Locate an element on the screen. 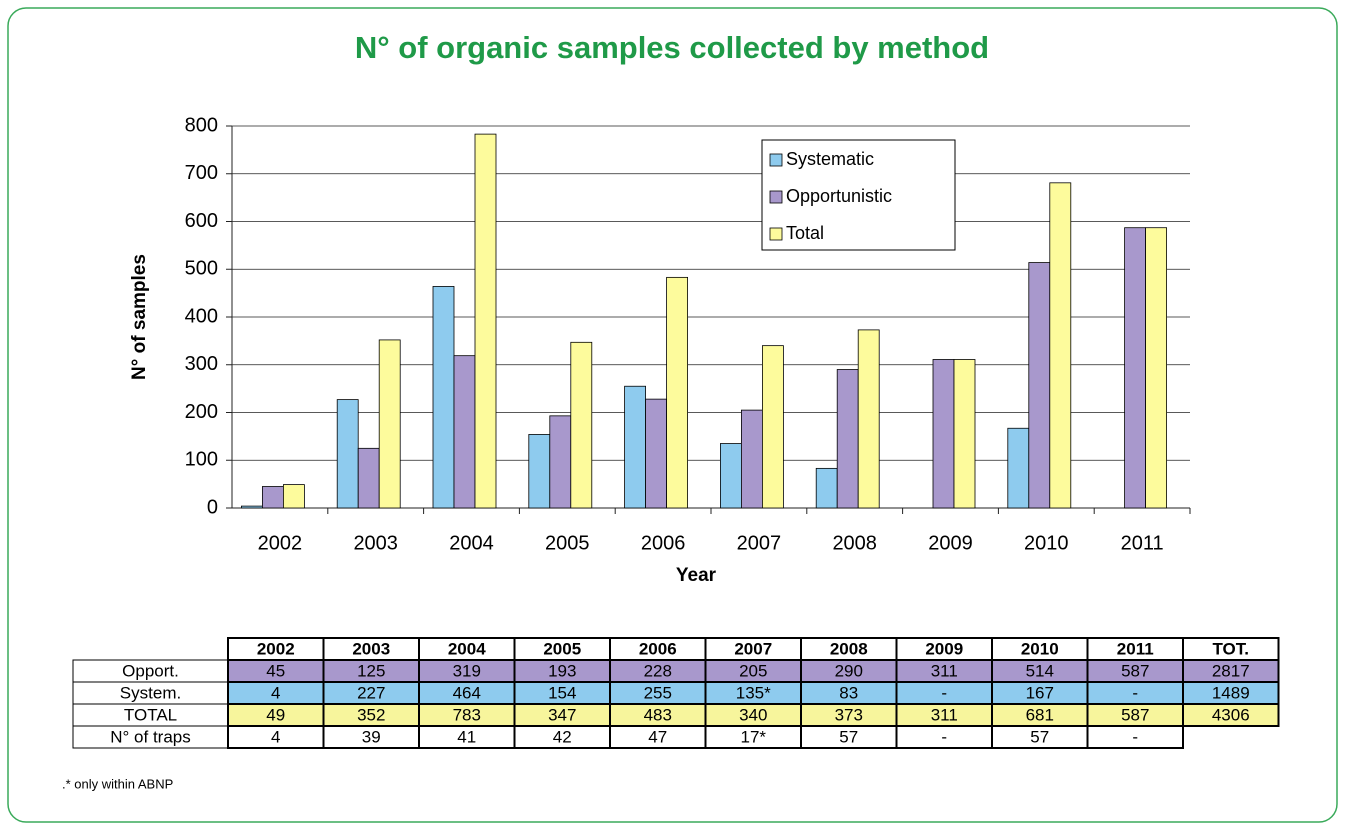 The height and width of the screenshot is (830, 1345). table-header: 2010 is located at coordinates (1040, 648).